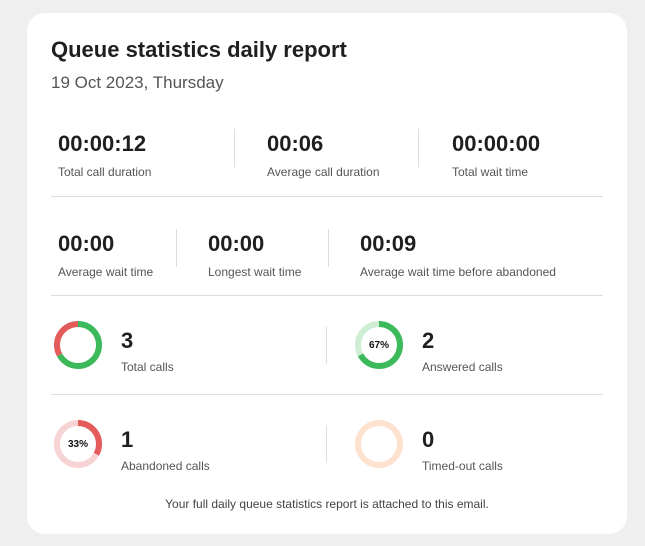  I want to click on answered-calls-stat: 67% 2 Answered calls, so click(484, 350).